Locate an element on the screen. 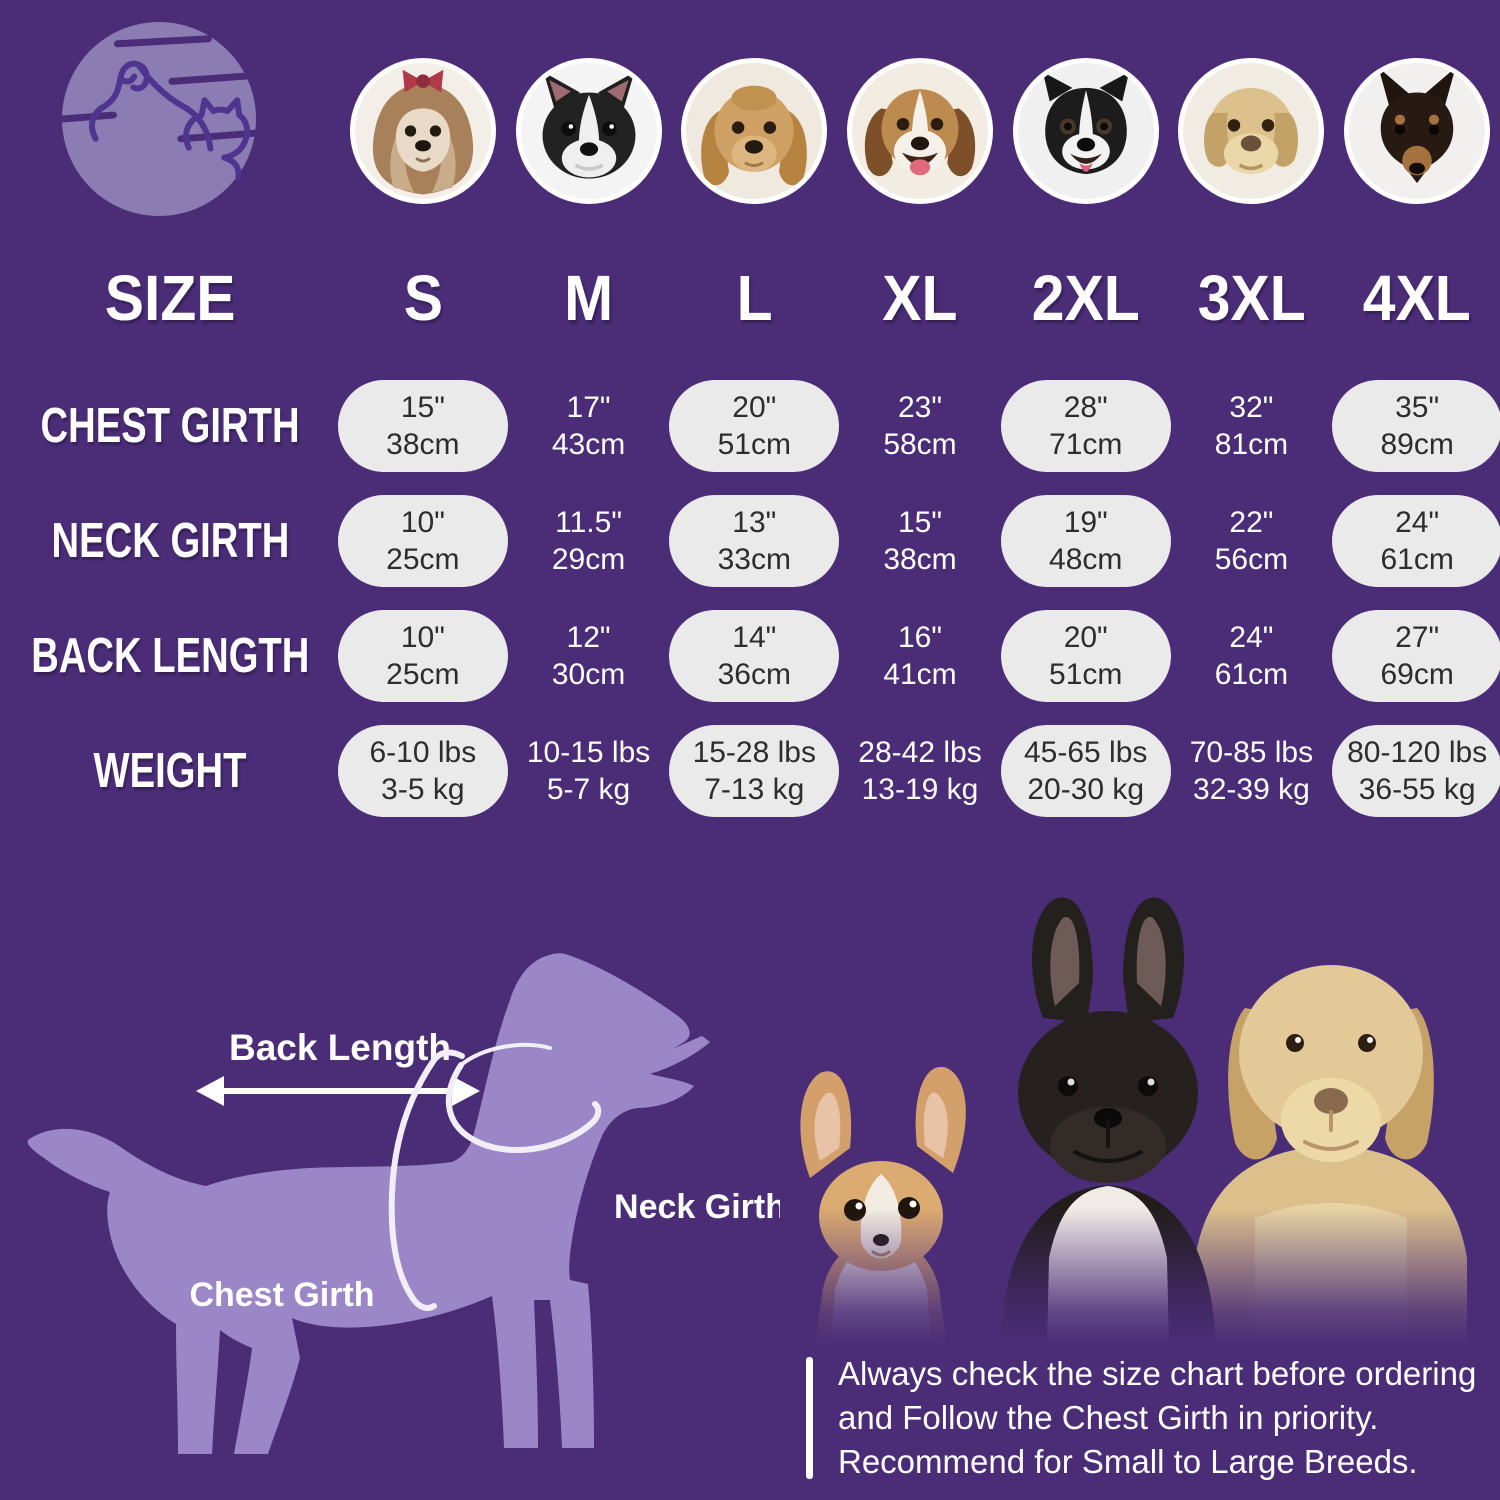  size-value-cell: 28" 71cm is located at coordinates (1085, 426).